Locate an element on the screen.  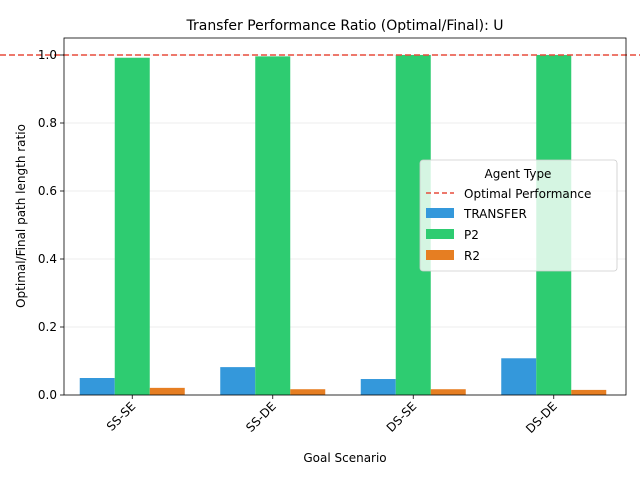
bar-transfer-ss-se is located at coordinates (97, 386).